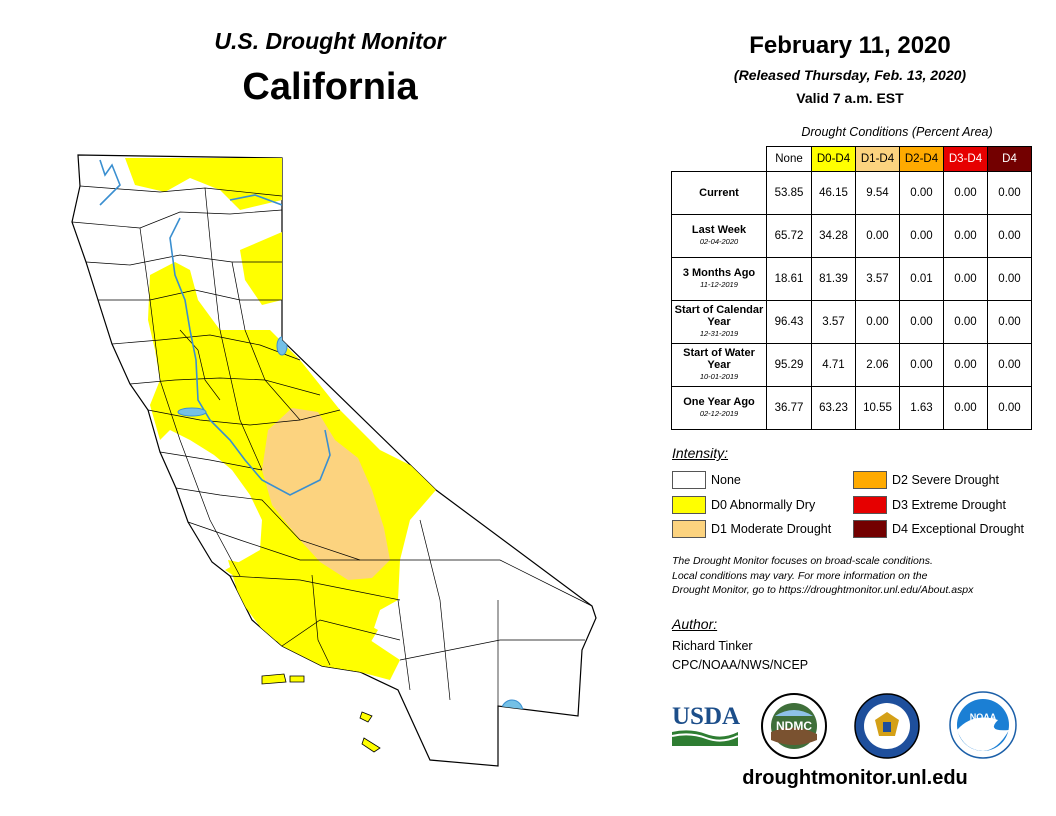 The width and height of the screenshot is (1056, 816). I want to click on table-cell: 4.71, so click(833, 365).